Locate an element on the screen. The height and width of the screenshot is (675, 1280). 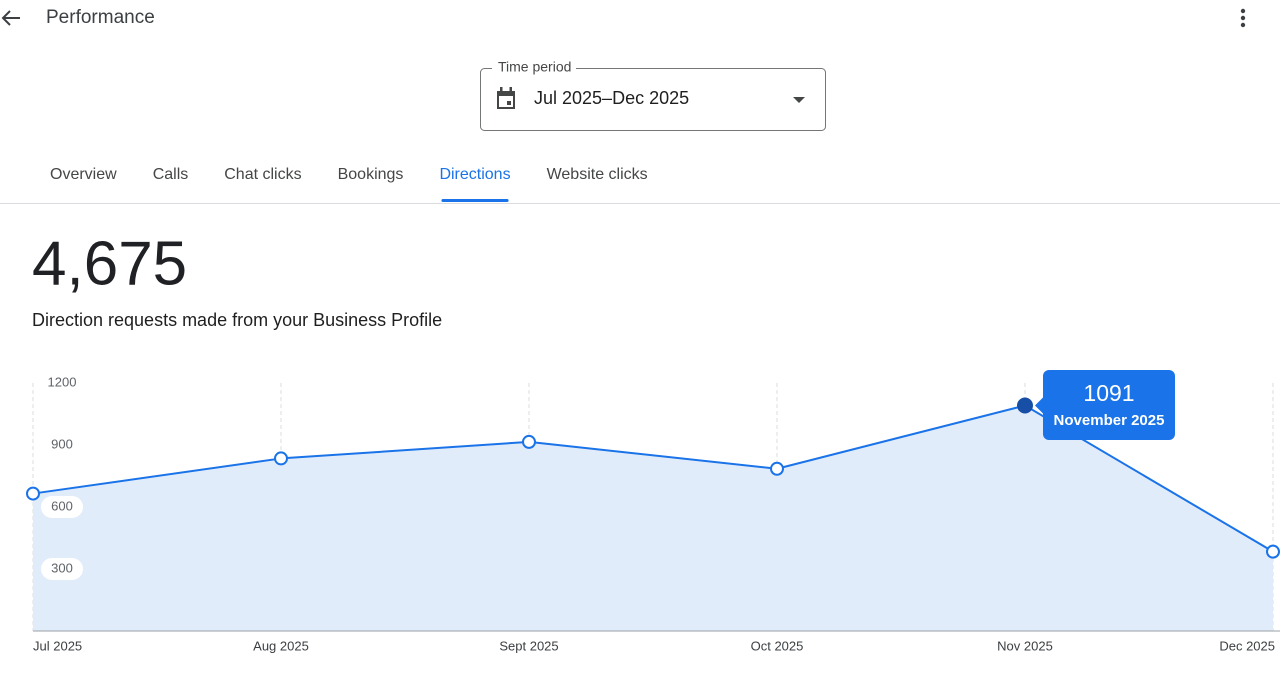
tooltip-box is located at coordinates (1109, 405).